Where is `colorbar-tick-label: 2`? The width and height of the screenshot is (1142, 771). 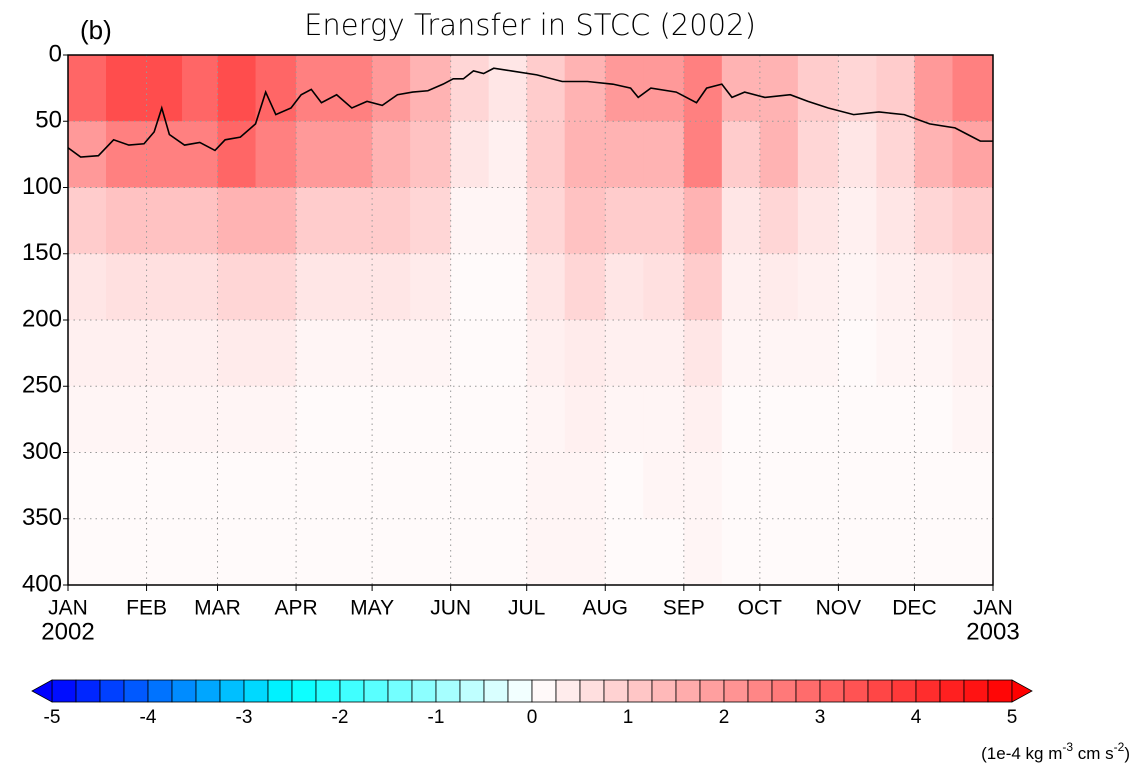 colorbar-tick-label: 2 is located at coordinates (724, 717).